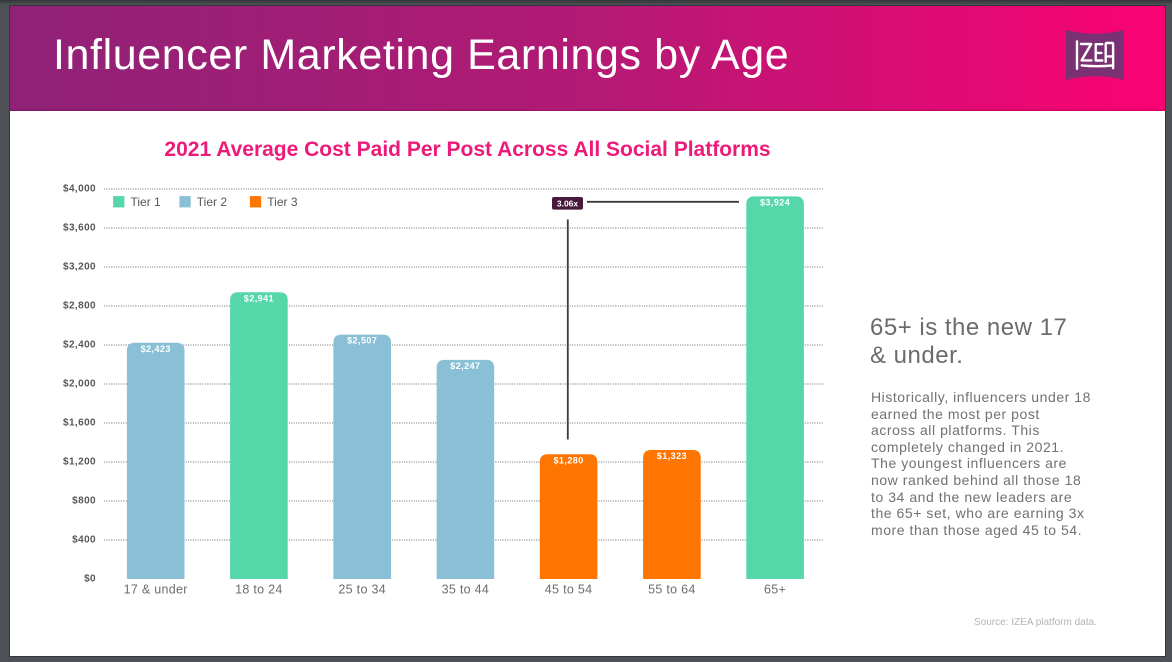 Image resolution: width=1172 pixels, height=662 pixels. Describe the element at coordinates (79, 267) in the screenshot. I see `svg-text: $3,200` at that location.